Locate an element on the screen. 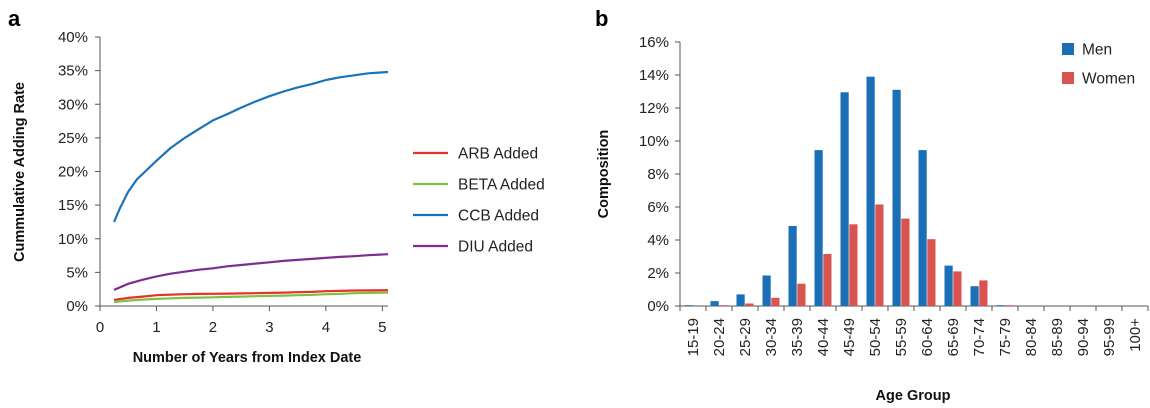  y-tick-label: 30% is located at coordinates (73, 104).